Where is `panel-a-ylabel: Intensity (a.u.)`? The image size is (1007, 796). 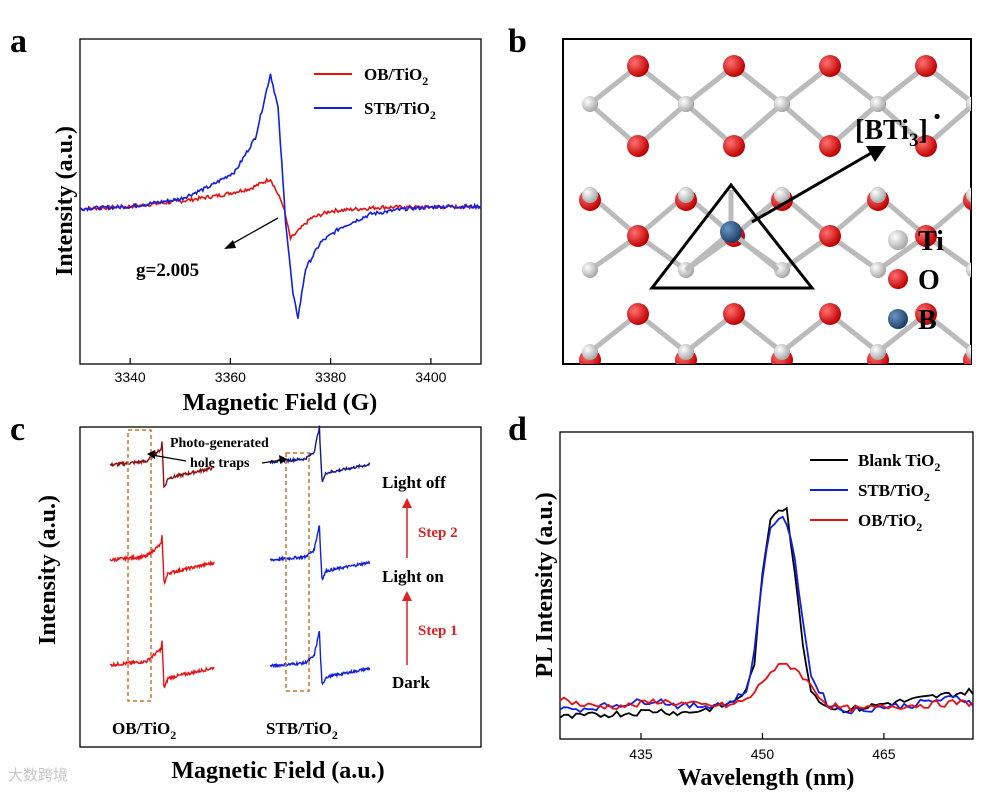
panel-a-ylabel: Intensity (a.u.) is located at coordinates (65, 201).